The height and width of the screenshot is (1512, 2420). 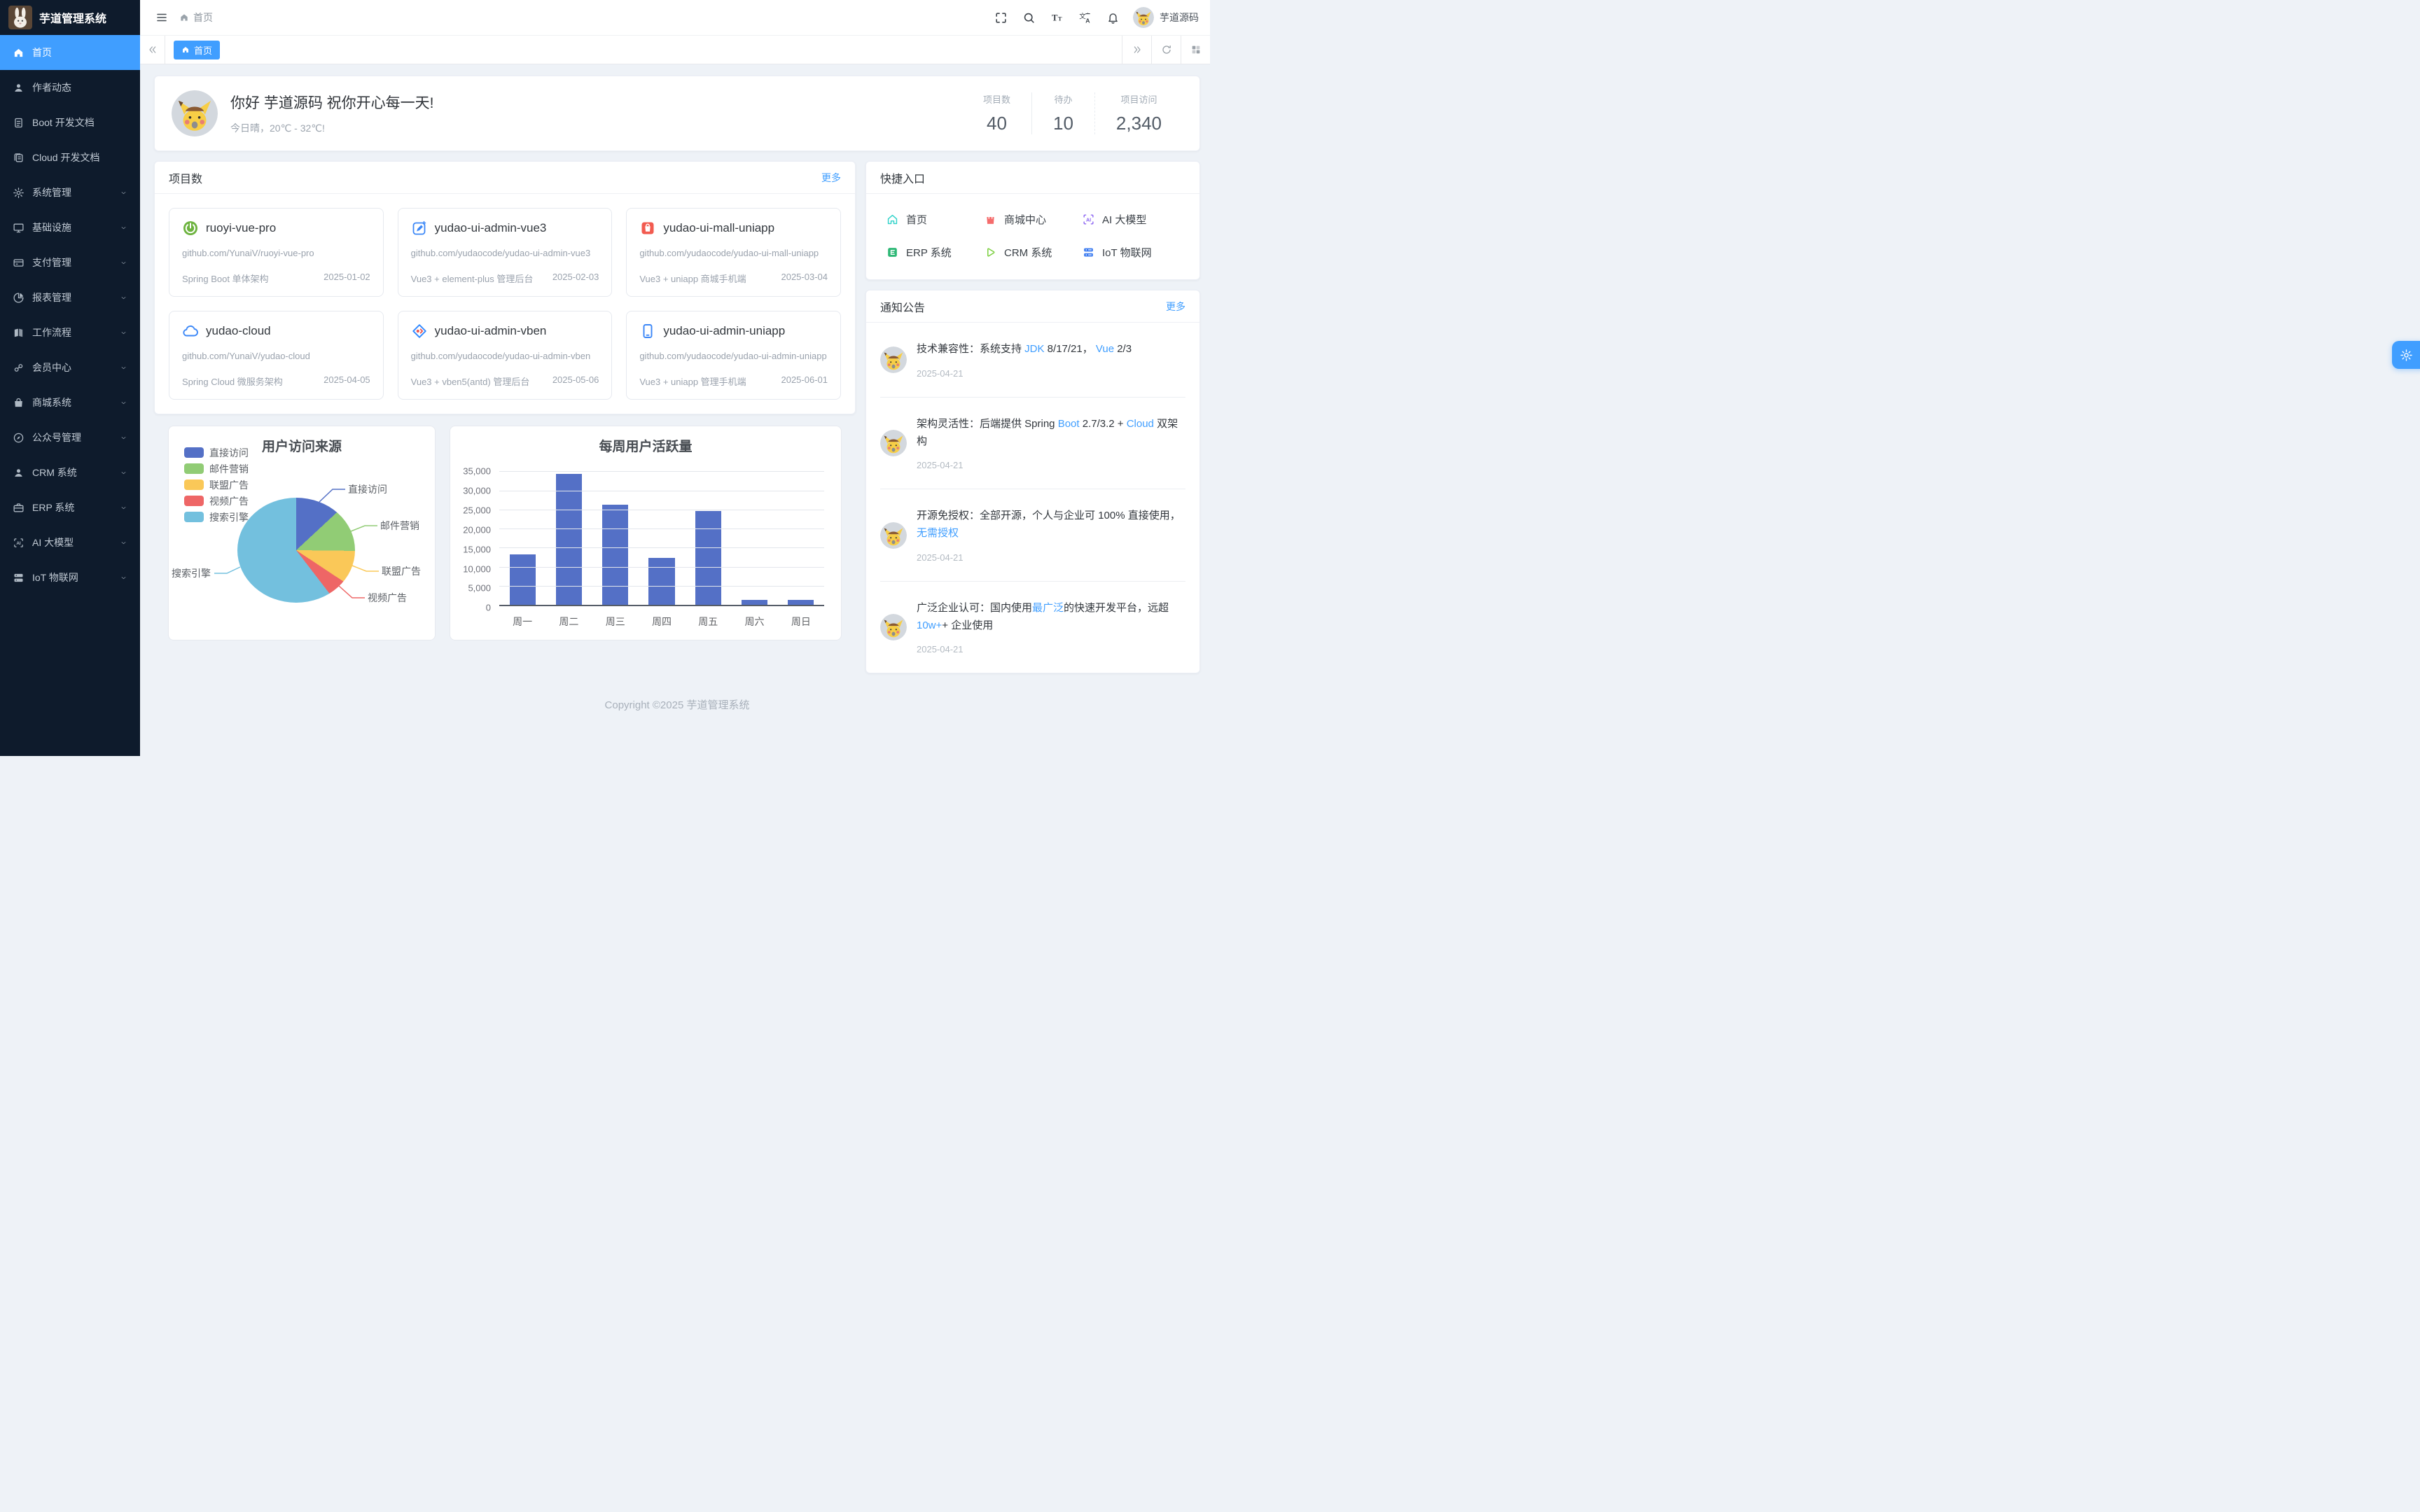 I want to click on project-date: 2025-06-01, so click(x=805, y=380).